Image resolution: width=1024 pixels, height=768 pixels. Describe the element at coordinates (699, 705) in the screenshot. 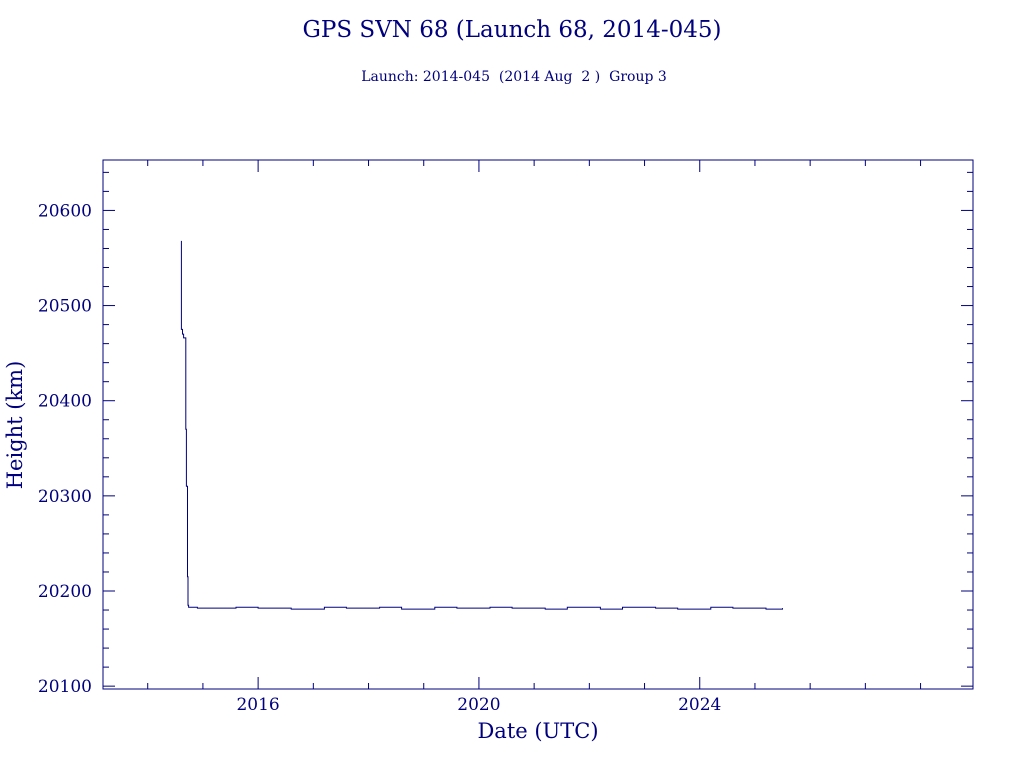

I see `x-tick-label: 2024` at that location.